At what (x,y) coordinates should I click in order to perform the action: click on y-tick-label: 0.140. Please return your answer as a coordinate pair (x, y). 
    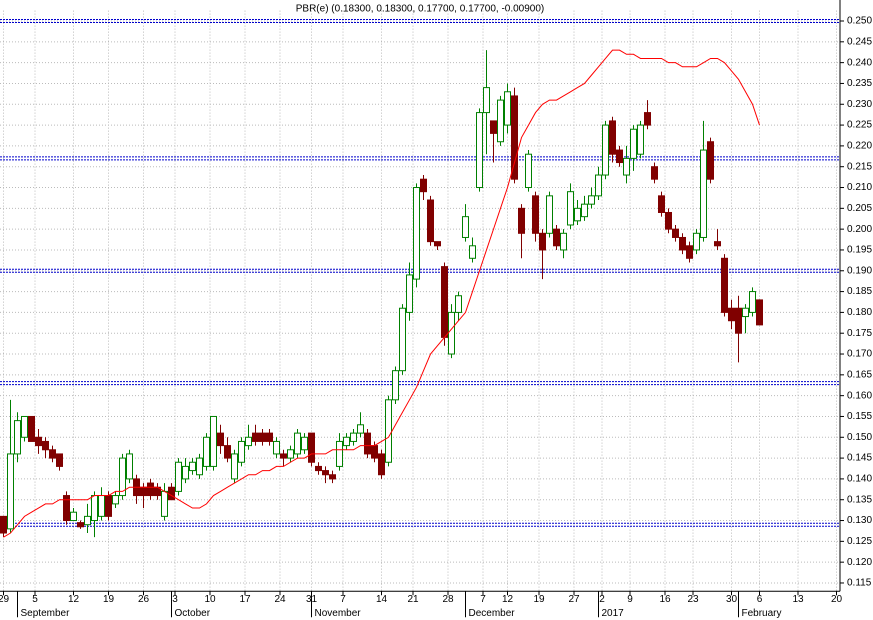
    Looking at the image, I should click on (859, 479).